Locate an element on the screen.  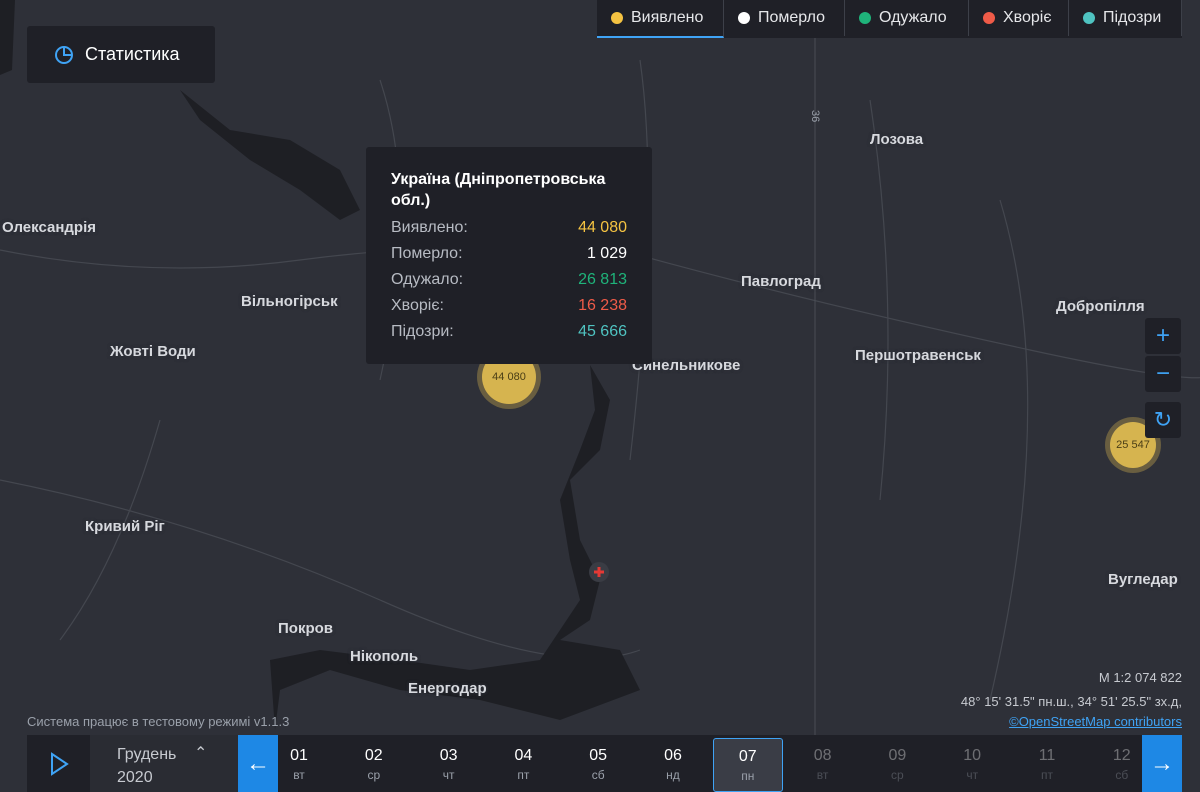
day-number: 06 is located at coordinates (673, 755).